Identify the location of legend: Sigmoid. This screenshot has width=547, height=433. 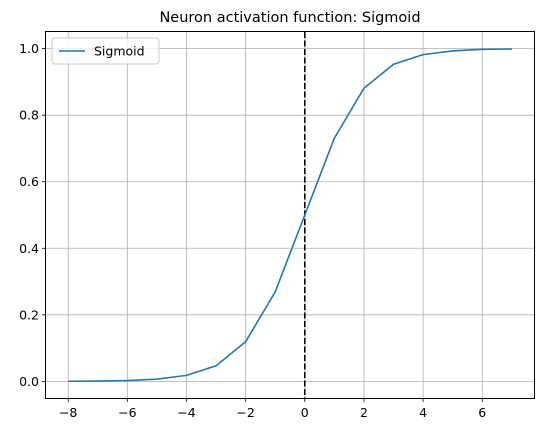
(105, 51).